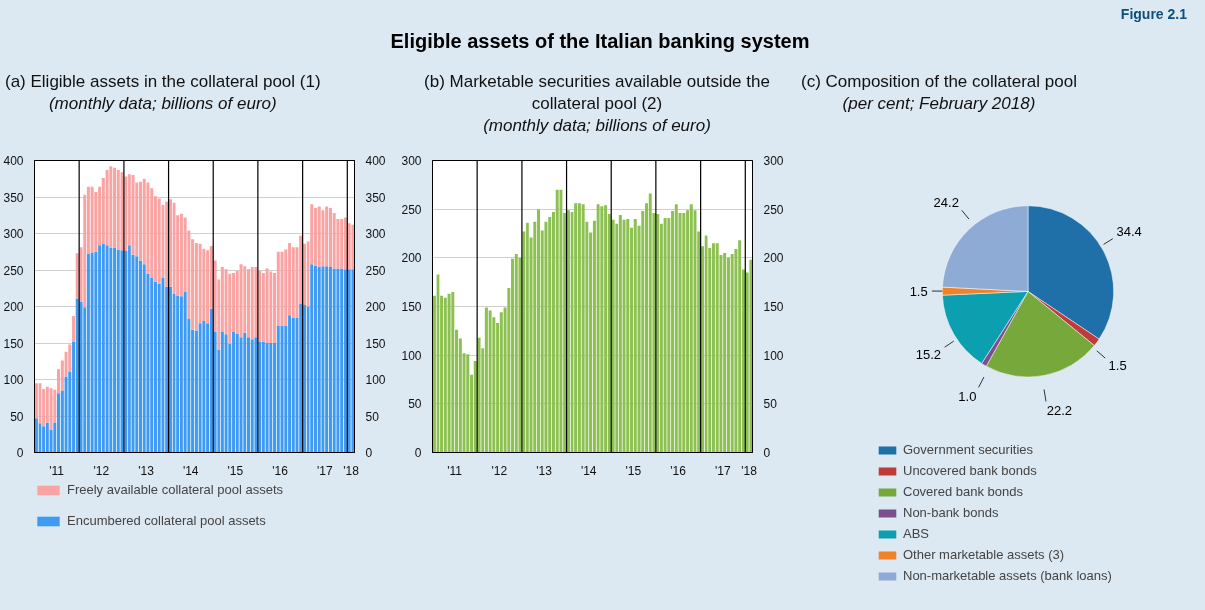 The height and width of the screenshot is (610, 1205). What do you see at coordinates (1117, 365) in the screenshot?
I see `data-label: 1.5` at bounding box center [1117, 365].